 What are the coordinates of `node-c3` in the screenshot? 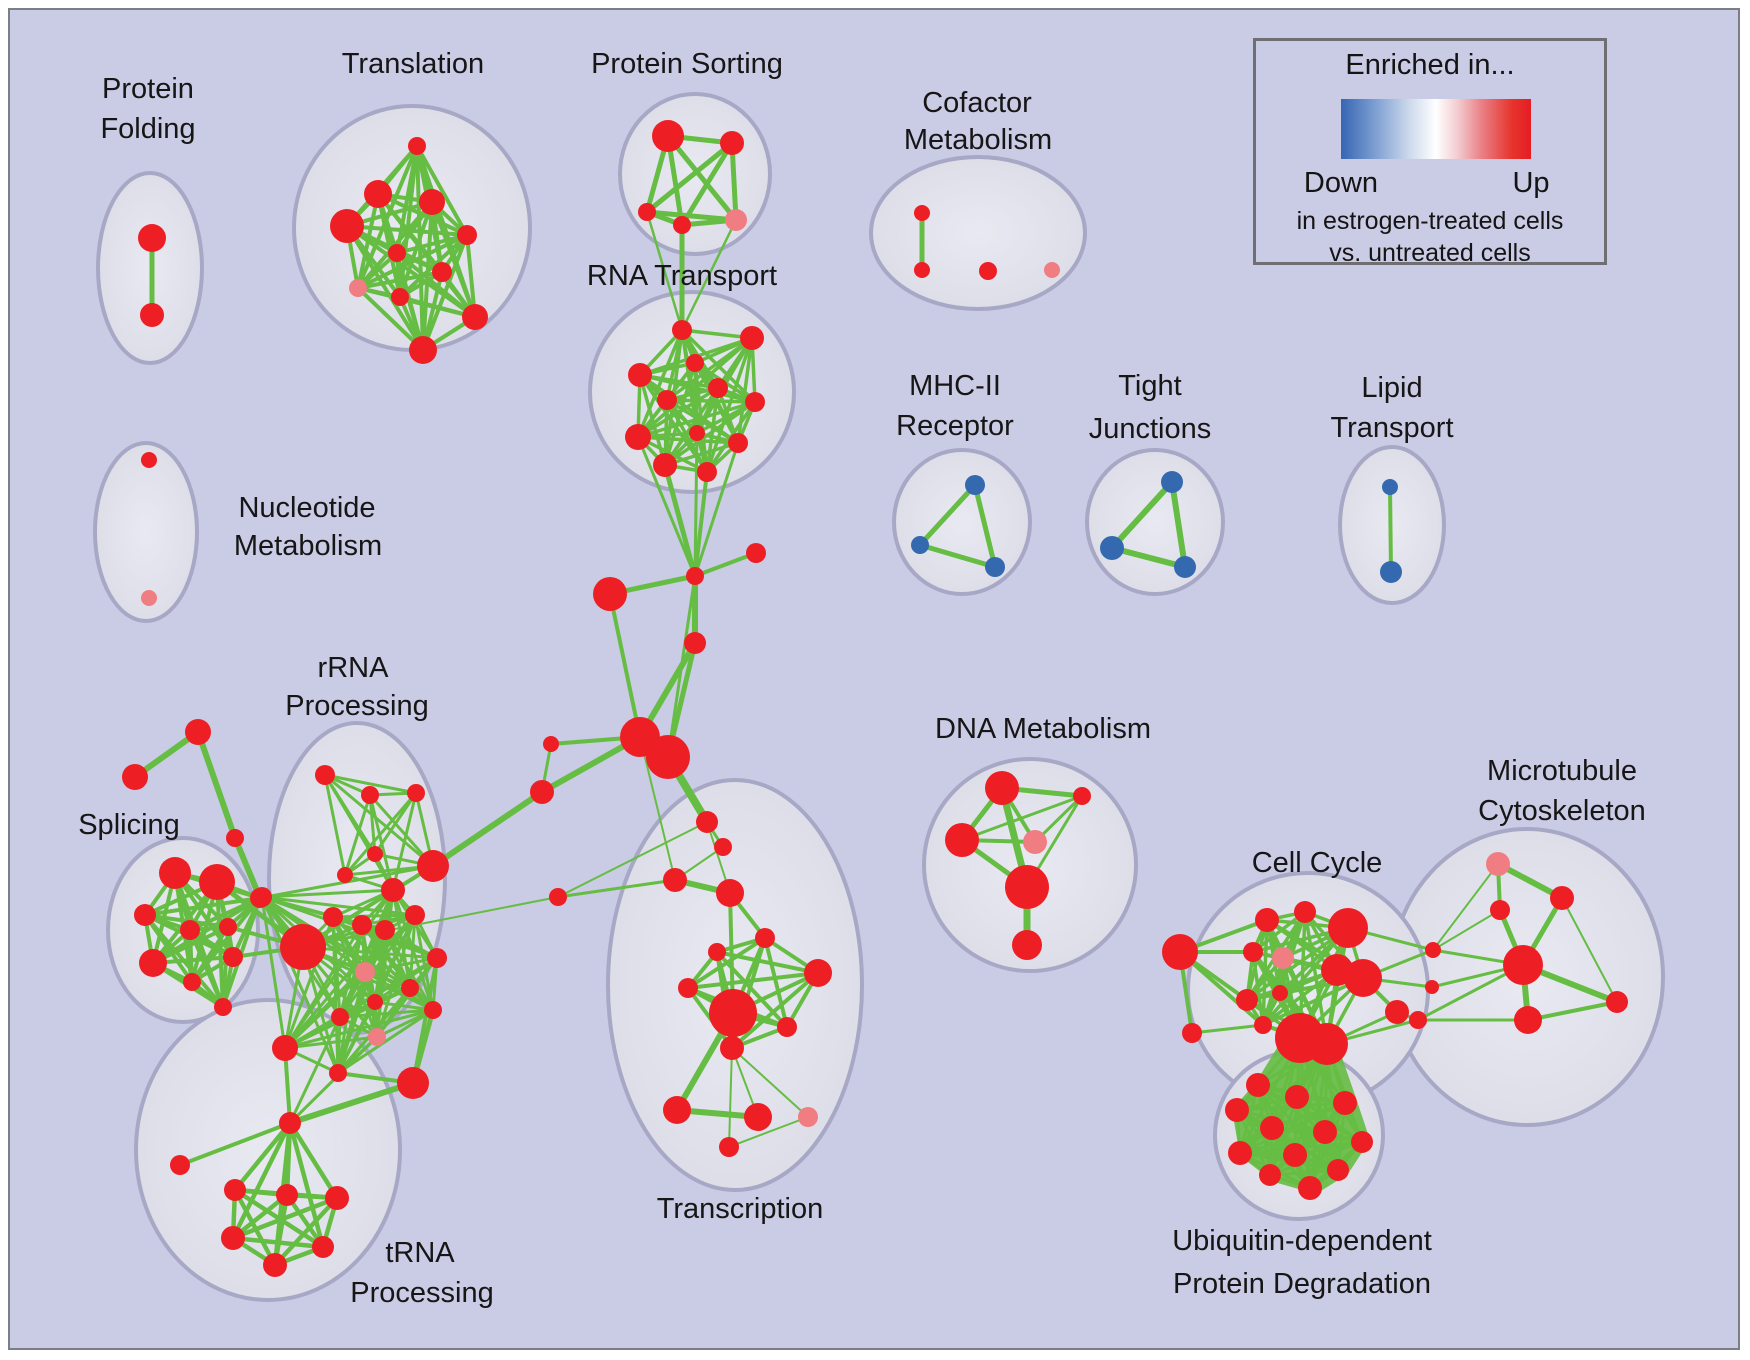 It's located at (675, 880).